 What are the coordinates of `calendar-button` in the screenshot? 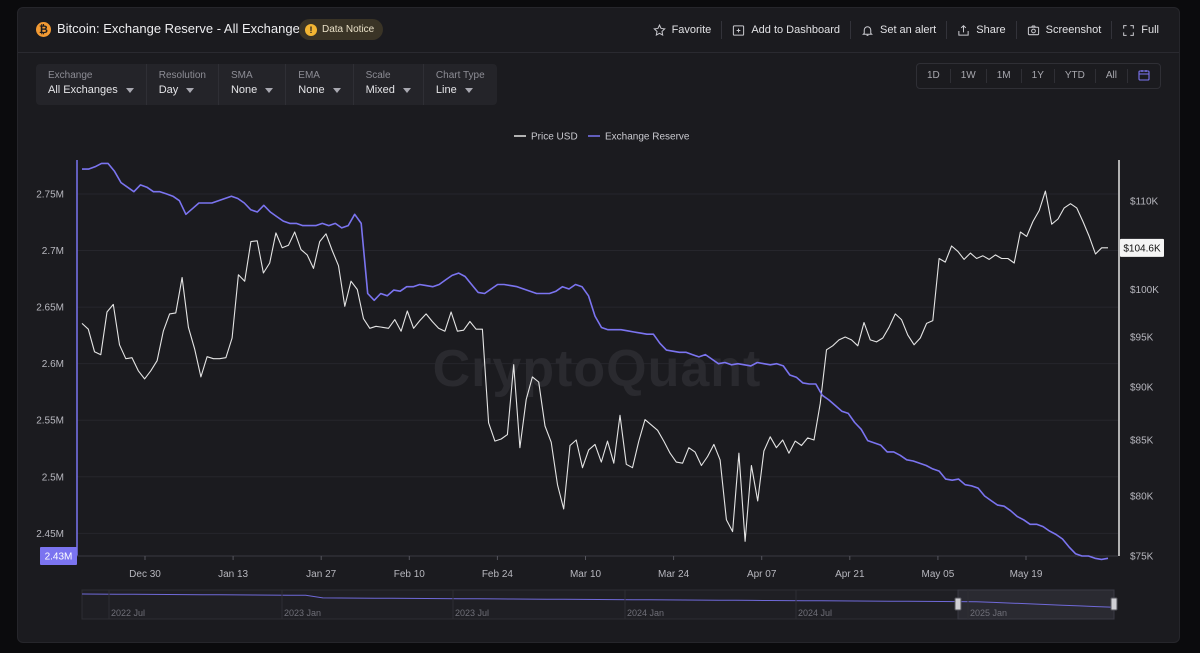 It's located at (1144, 76).